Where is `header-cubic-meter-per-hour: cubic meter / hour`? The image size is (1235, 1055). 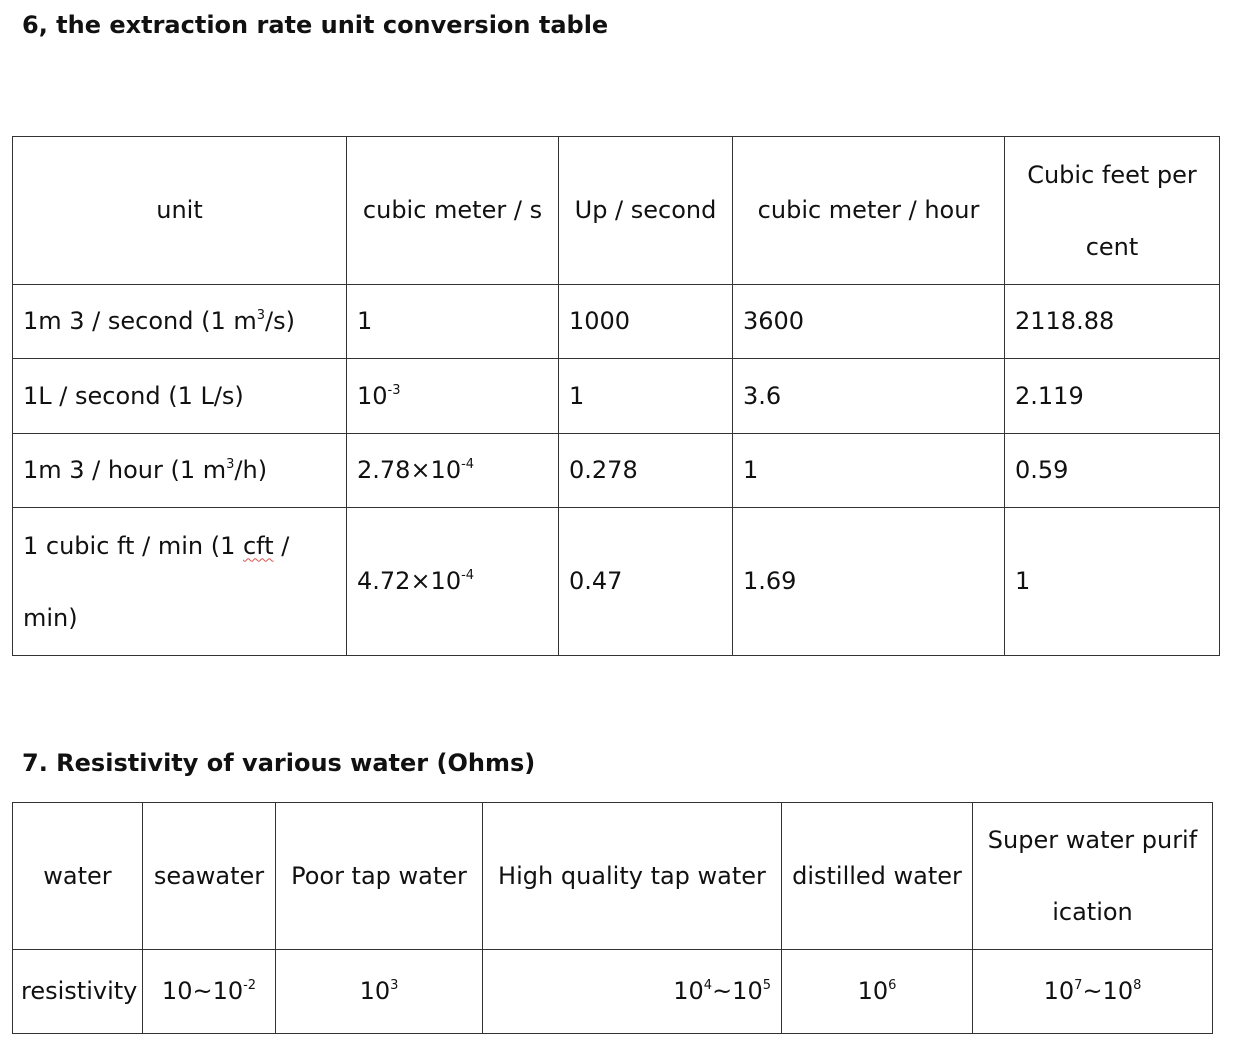 header-cubic-meter-per-hour: cubic meter / hour is located at coordinates (868, 210).